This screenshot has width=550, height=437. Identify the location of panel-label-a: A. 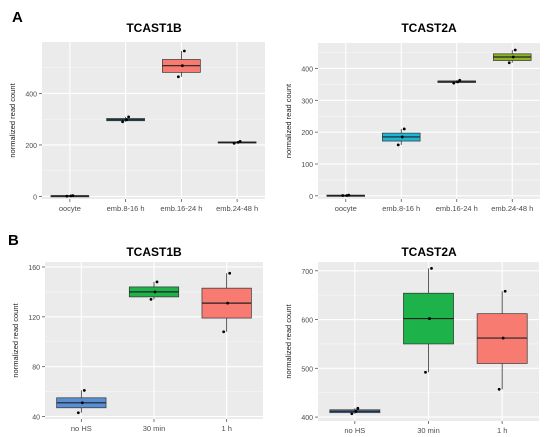
(17, 17).